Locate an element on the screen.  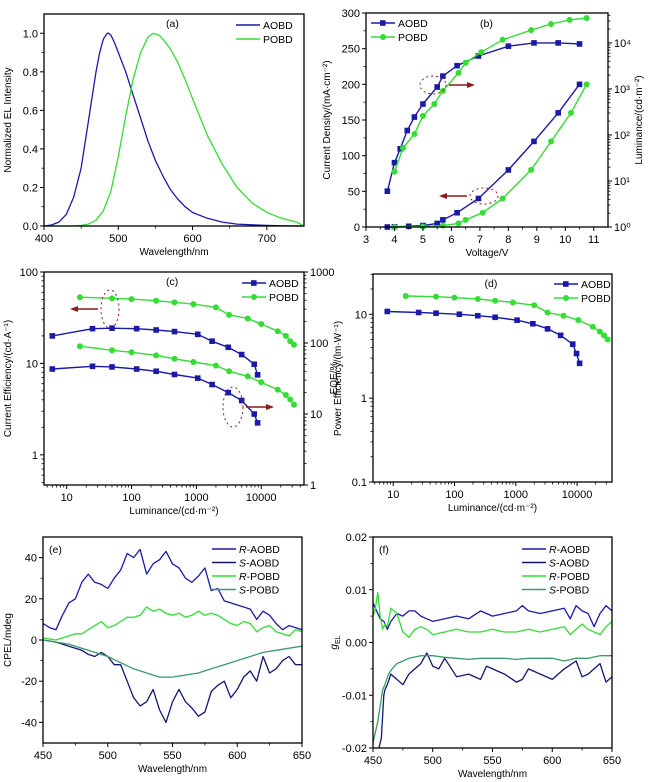
y2-axis-label: Power Efficiency/(lm·W⁻¹) is located at coordinates (338, 378).